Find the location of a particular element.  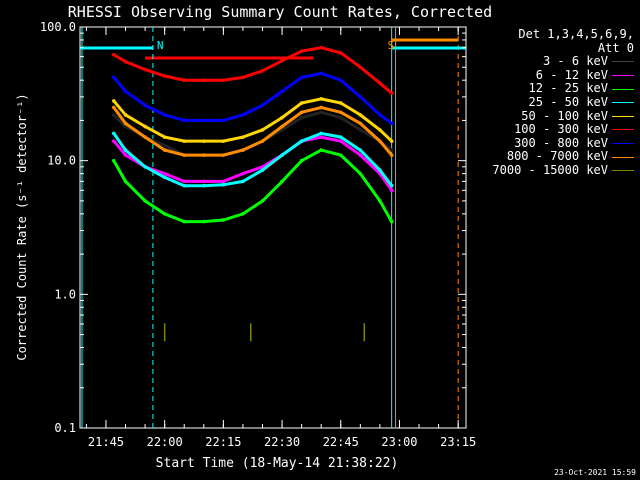

y-axis-label: Corrected Count Rate (s⁻¹ detector⁻¹) is located at coordinates (22, 226).